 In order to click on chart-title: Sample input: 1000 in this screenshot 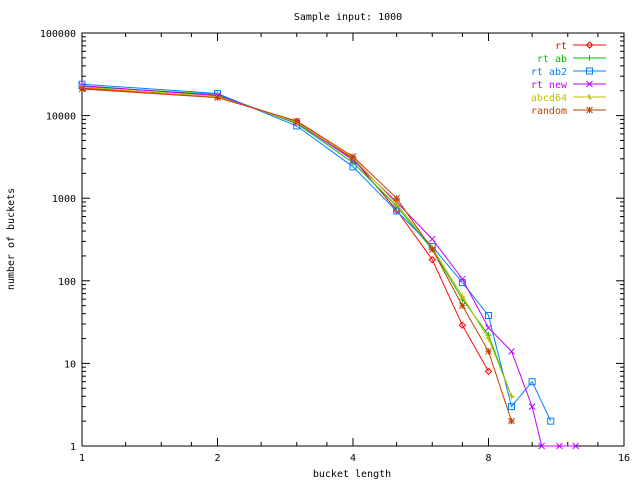, I will do `click(348, 17)`.